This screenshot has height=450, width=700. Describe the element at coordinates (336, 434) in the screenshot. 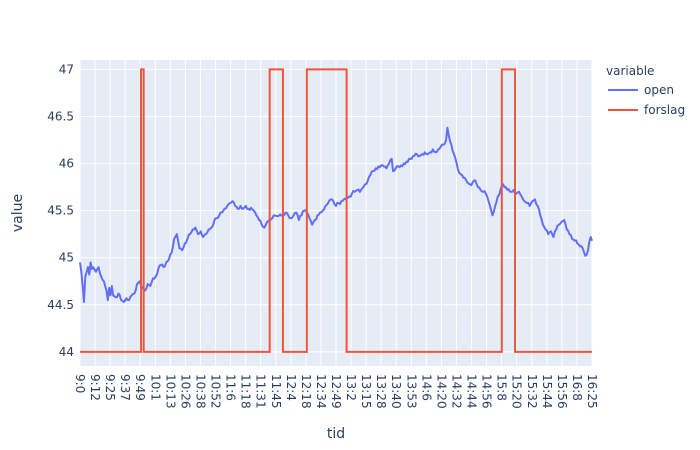

I see `x-axis-title: tid` at that location.